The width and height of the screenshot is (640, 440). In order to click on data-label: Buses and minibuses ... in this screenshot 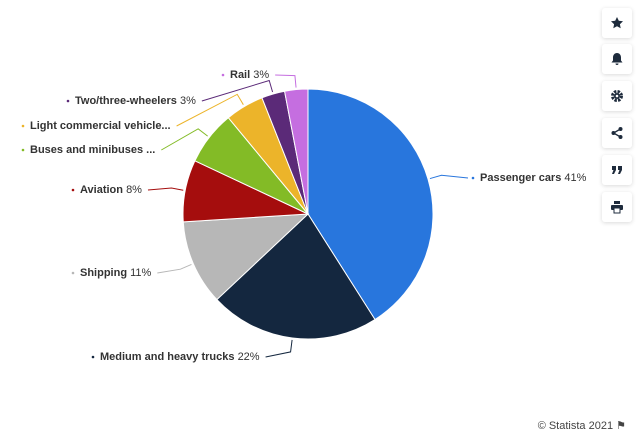, I will do `click(92, 150)`.